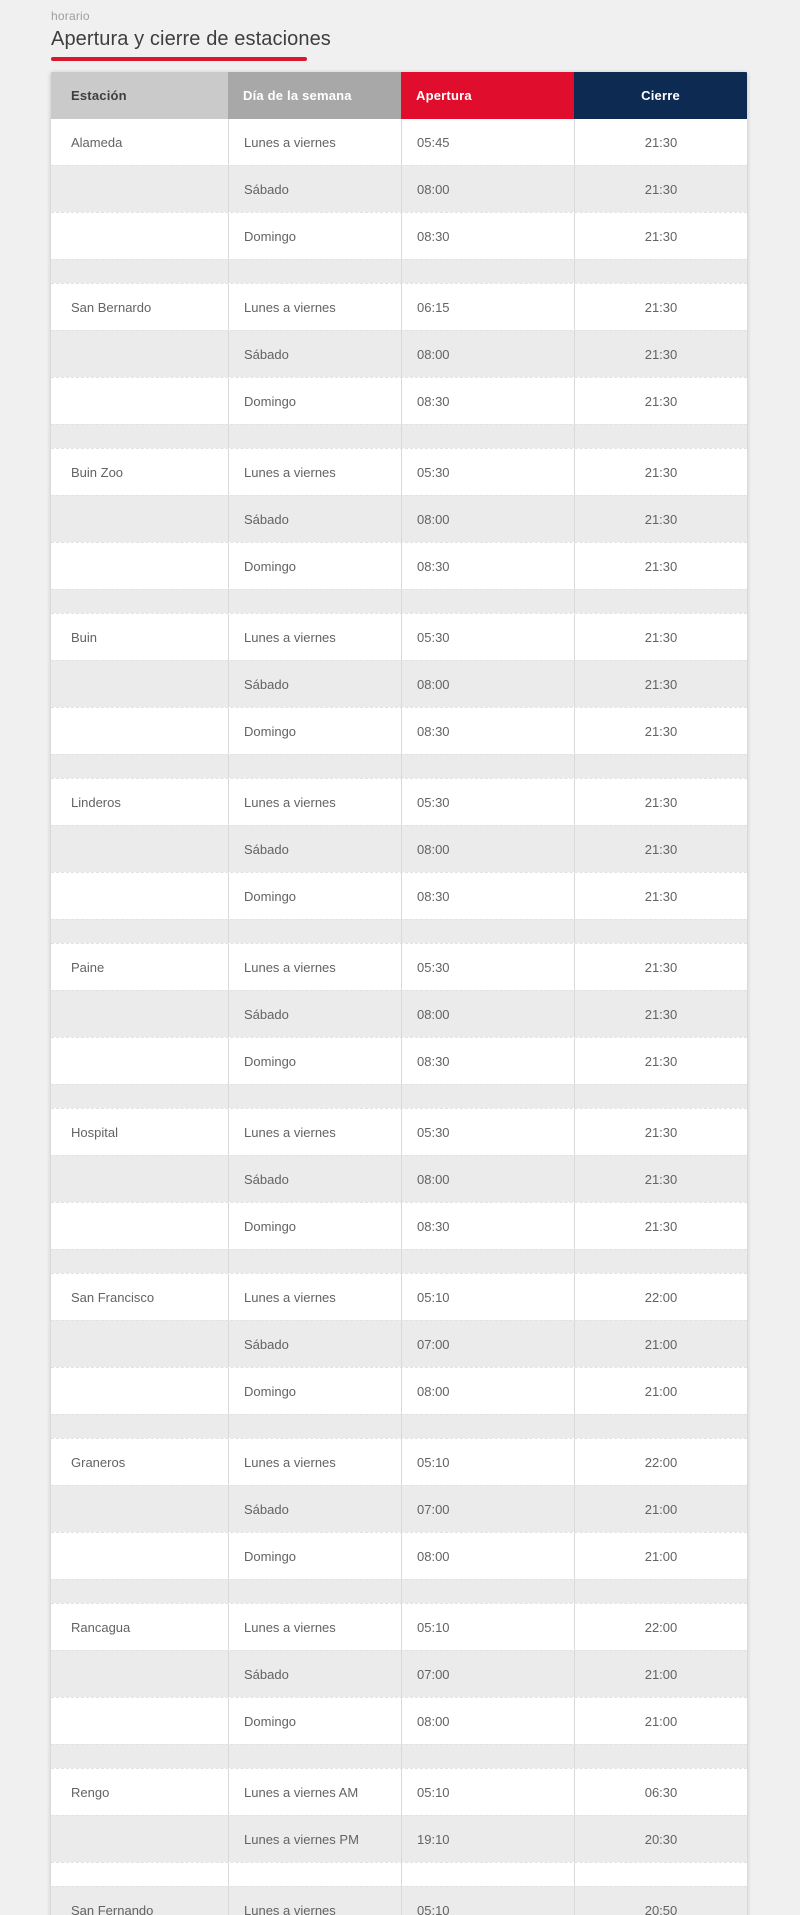 The image size is (800, 1915). What do you see at coordinates (487, 1674) in the screenshot?
I see `open-time-cell: 07:00` at bounding box center [487, 1674].